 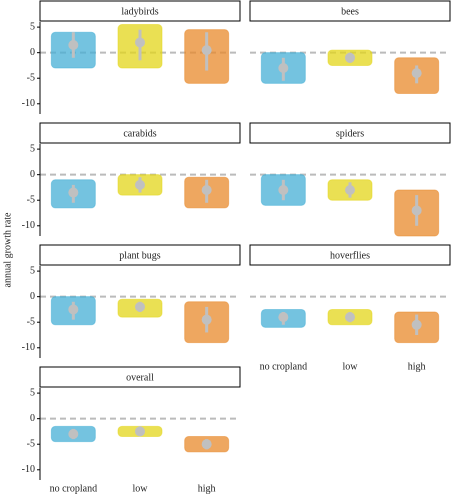 What do you see at coordinates (7, 250) in the screenshot?
I see `y-axis-label: annual growth rate` at bounding box center [7, 250].